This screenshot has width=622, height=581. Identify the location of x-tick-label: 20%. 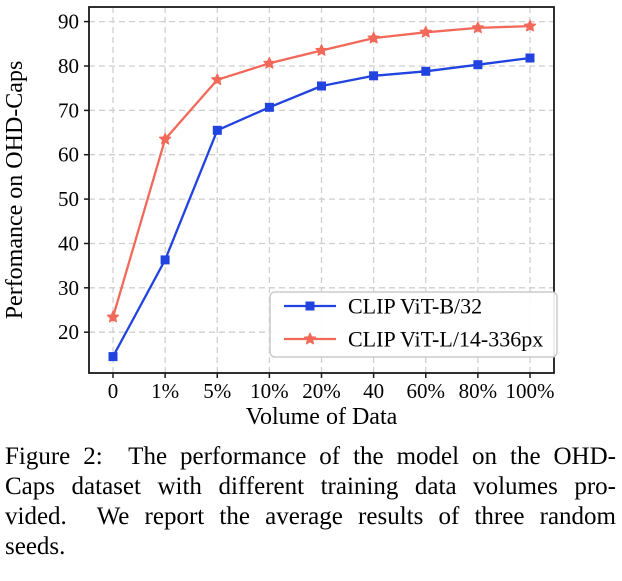
(321, 391).